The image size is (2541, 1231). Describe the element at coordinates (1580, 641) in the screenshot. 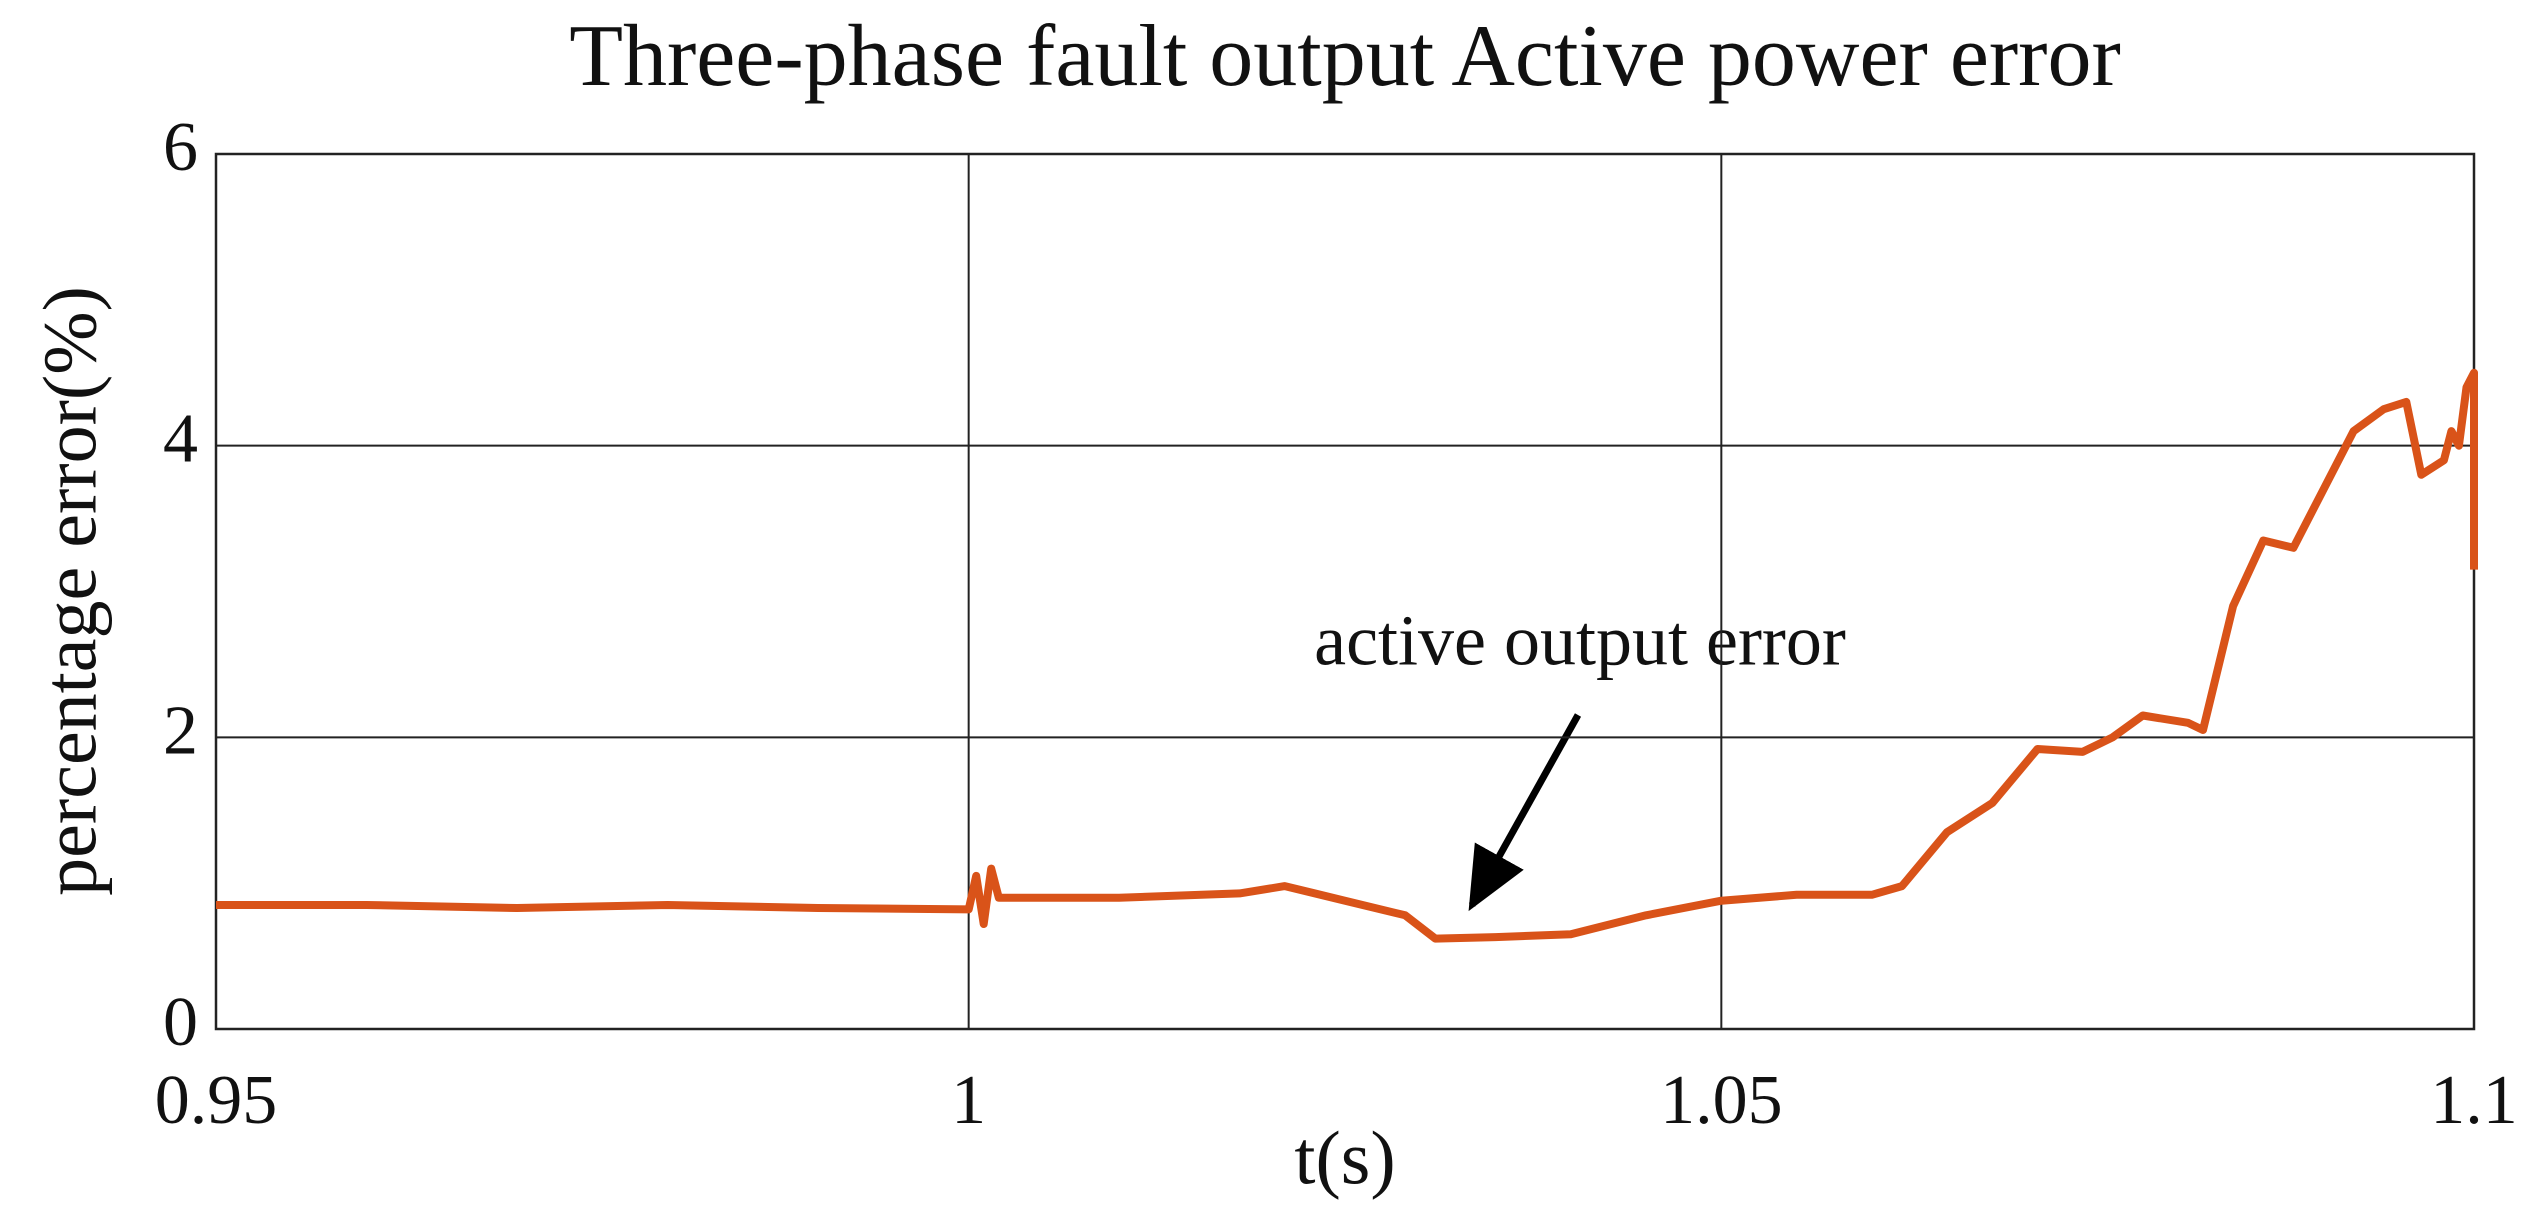

I see `annotation: active output error` at that location.